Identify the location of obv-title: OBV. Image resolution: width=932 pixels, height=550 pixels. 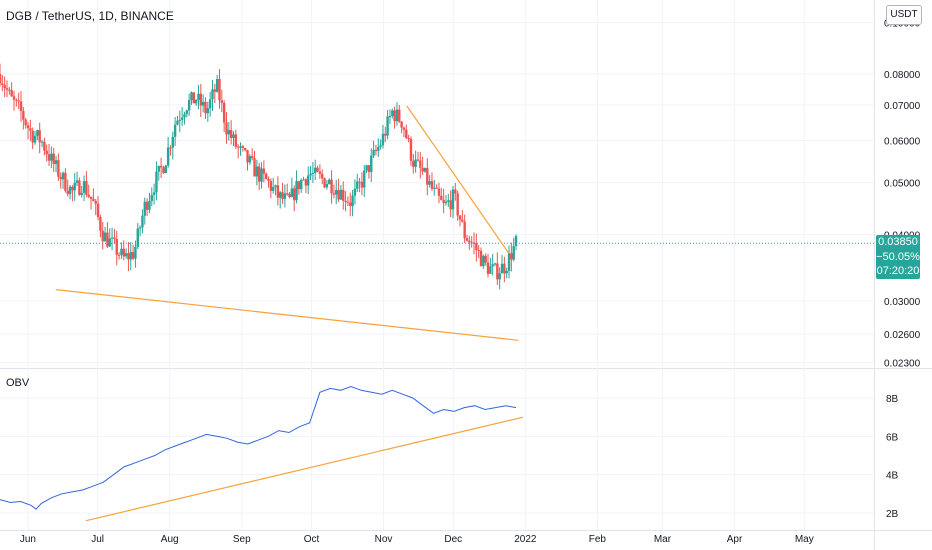
(18, 383).